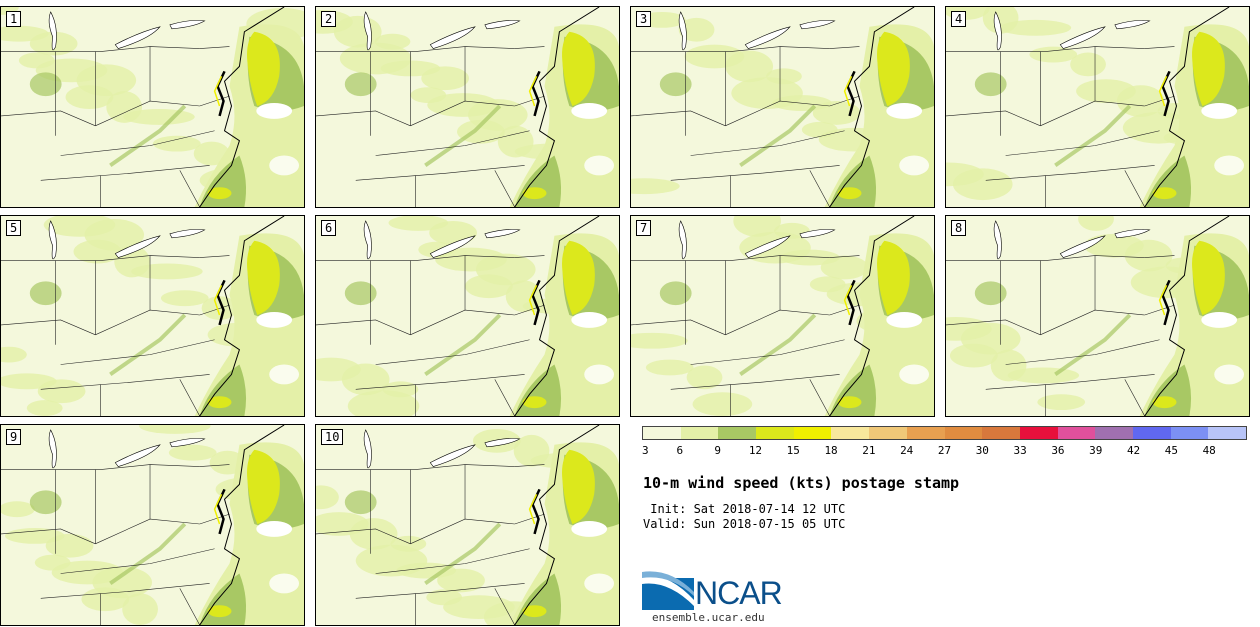 This screenshot has width=1260, height=627. I want to click on map-panel-9: 9, so click(152, 525).